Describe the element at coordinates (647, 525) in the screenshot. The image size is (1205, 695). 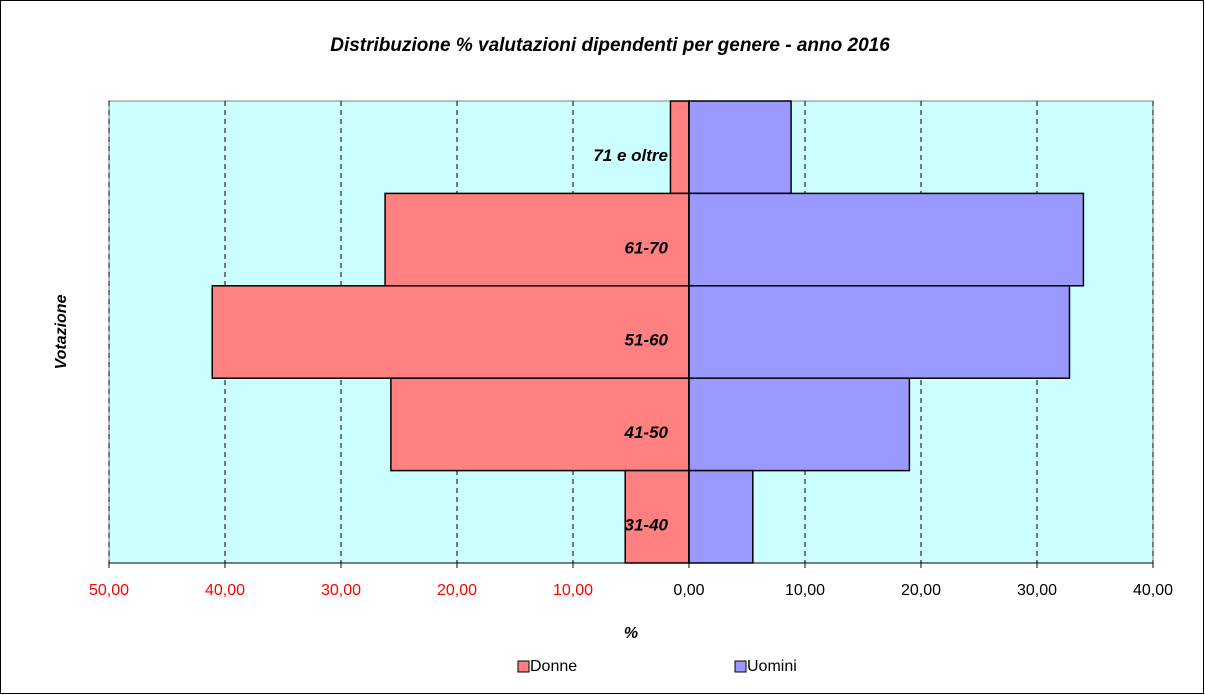
I see `category-label: 31-40` at that location.